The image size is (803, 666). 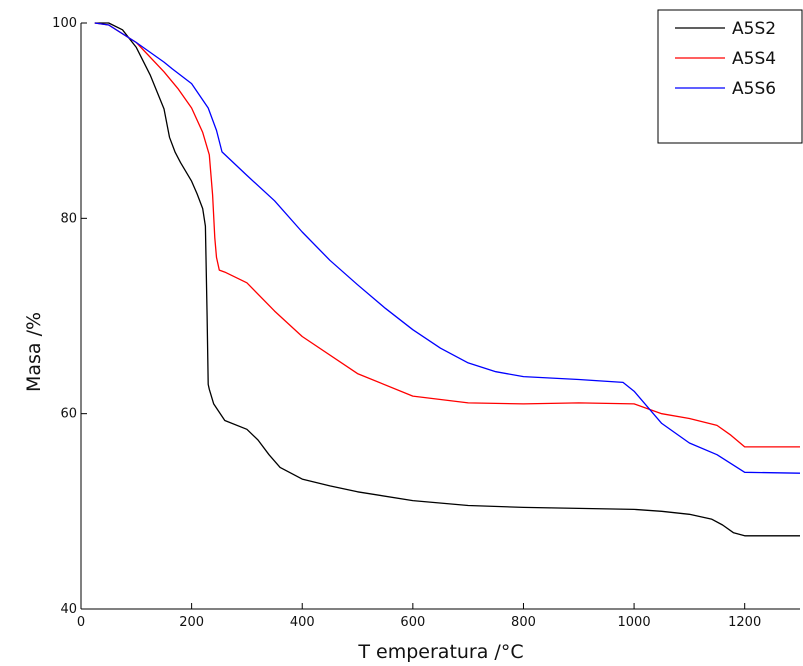 What do you see at coordinates (191, 622) in the screenshot?
I see `x-tick-label: 200` at bounding box center [191, 622].